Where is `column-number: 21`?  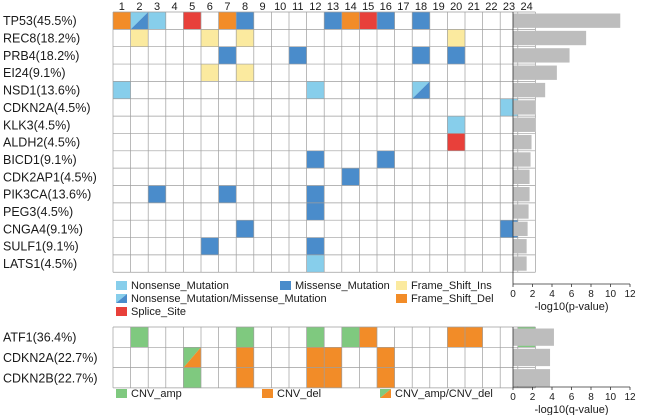
column-number: 21 is located at coordinates (474, 7).